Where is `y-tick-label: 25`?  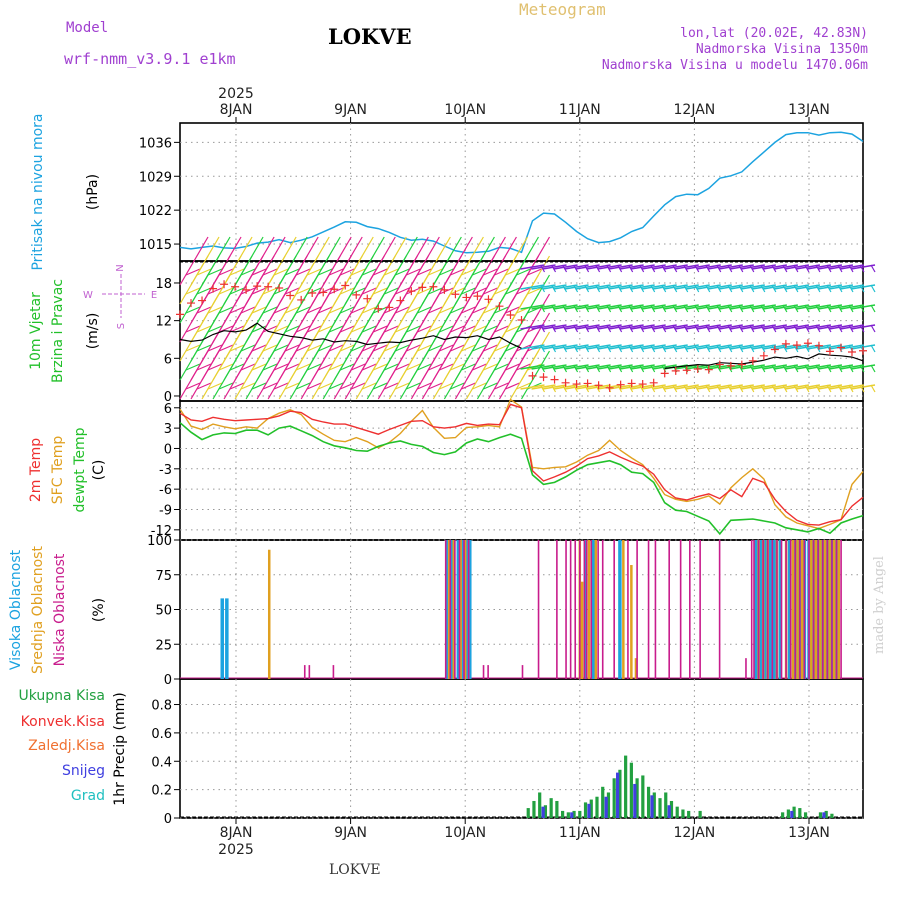
y-tick-label: 25 is located at coordinates (163, 645).